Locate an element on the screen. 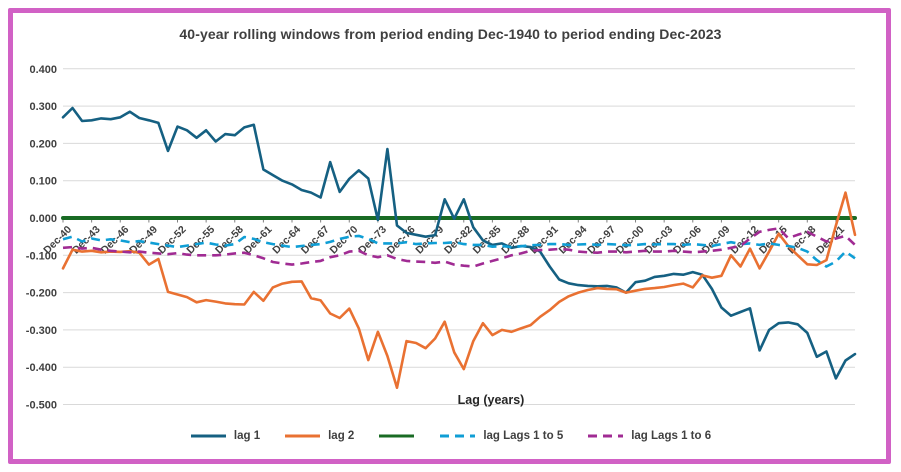  y-axis-tick-label: -0.500 is located at coordinates (41, 406).